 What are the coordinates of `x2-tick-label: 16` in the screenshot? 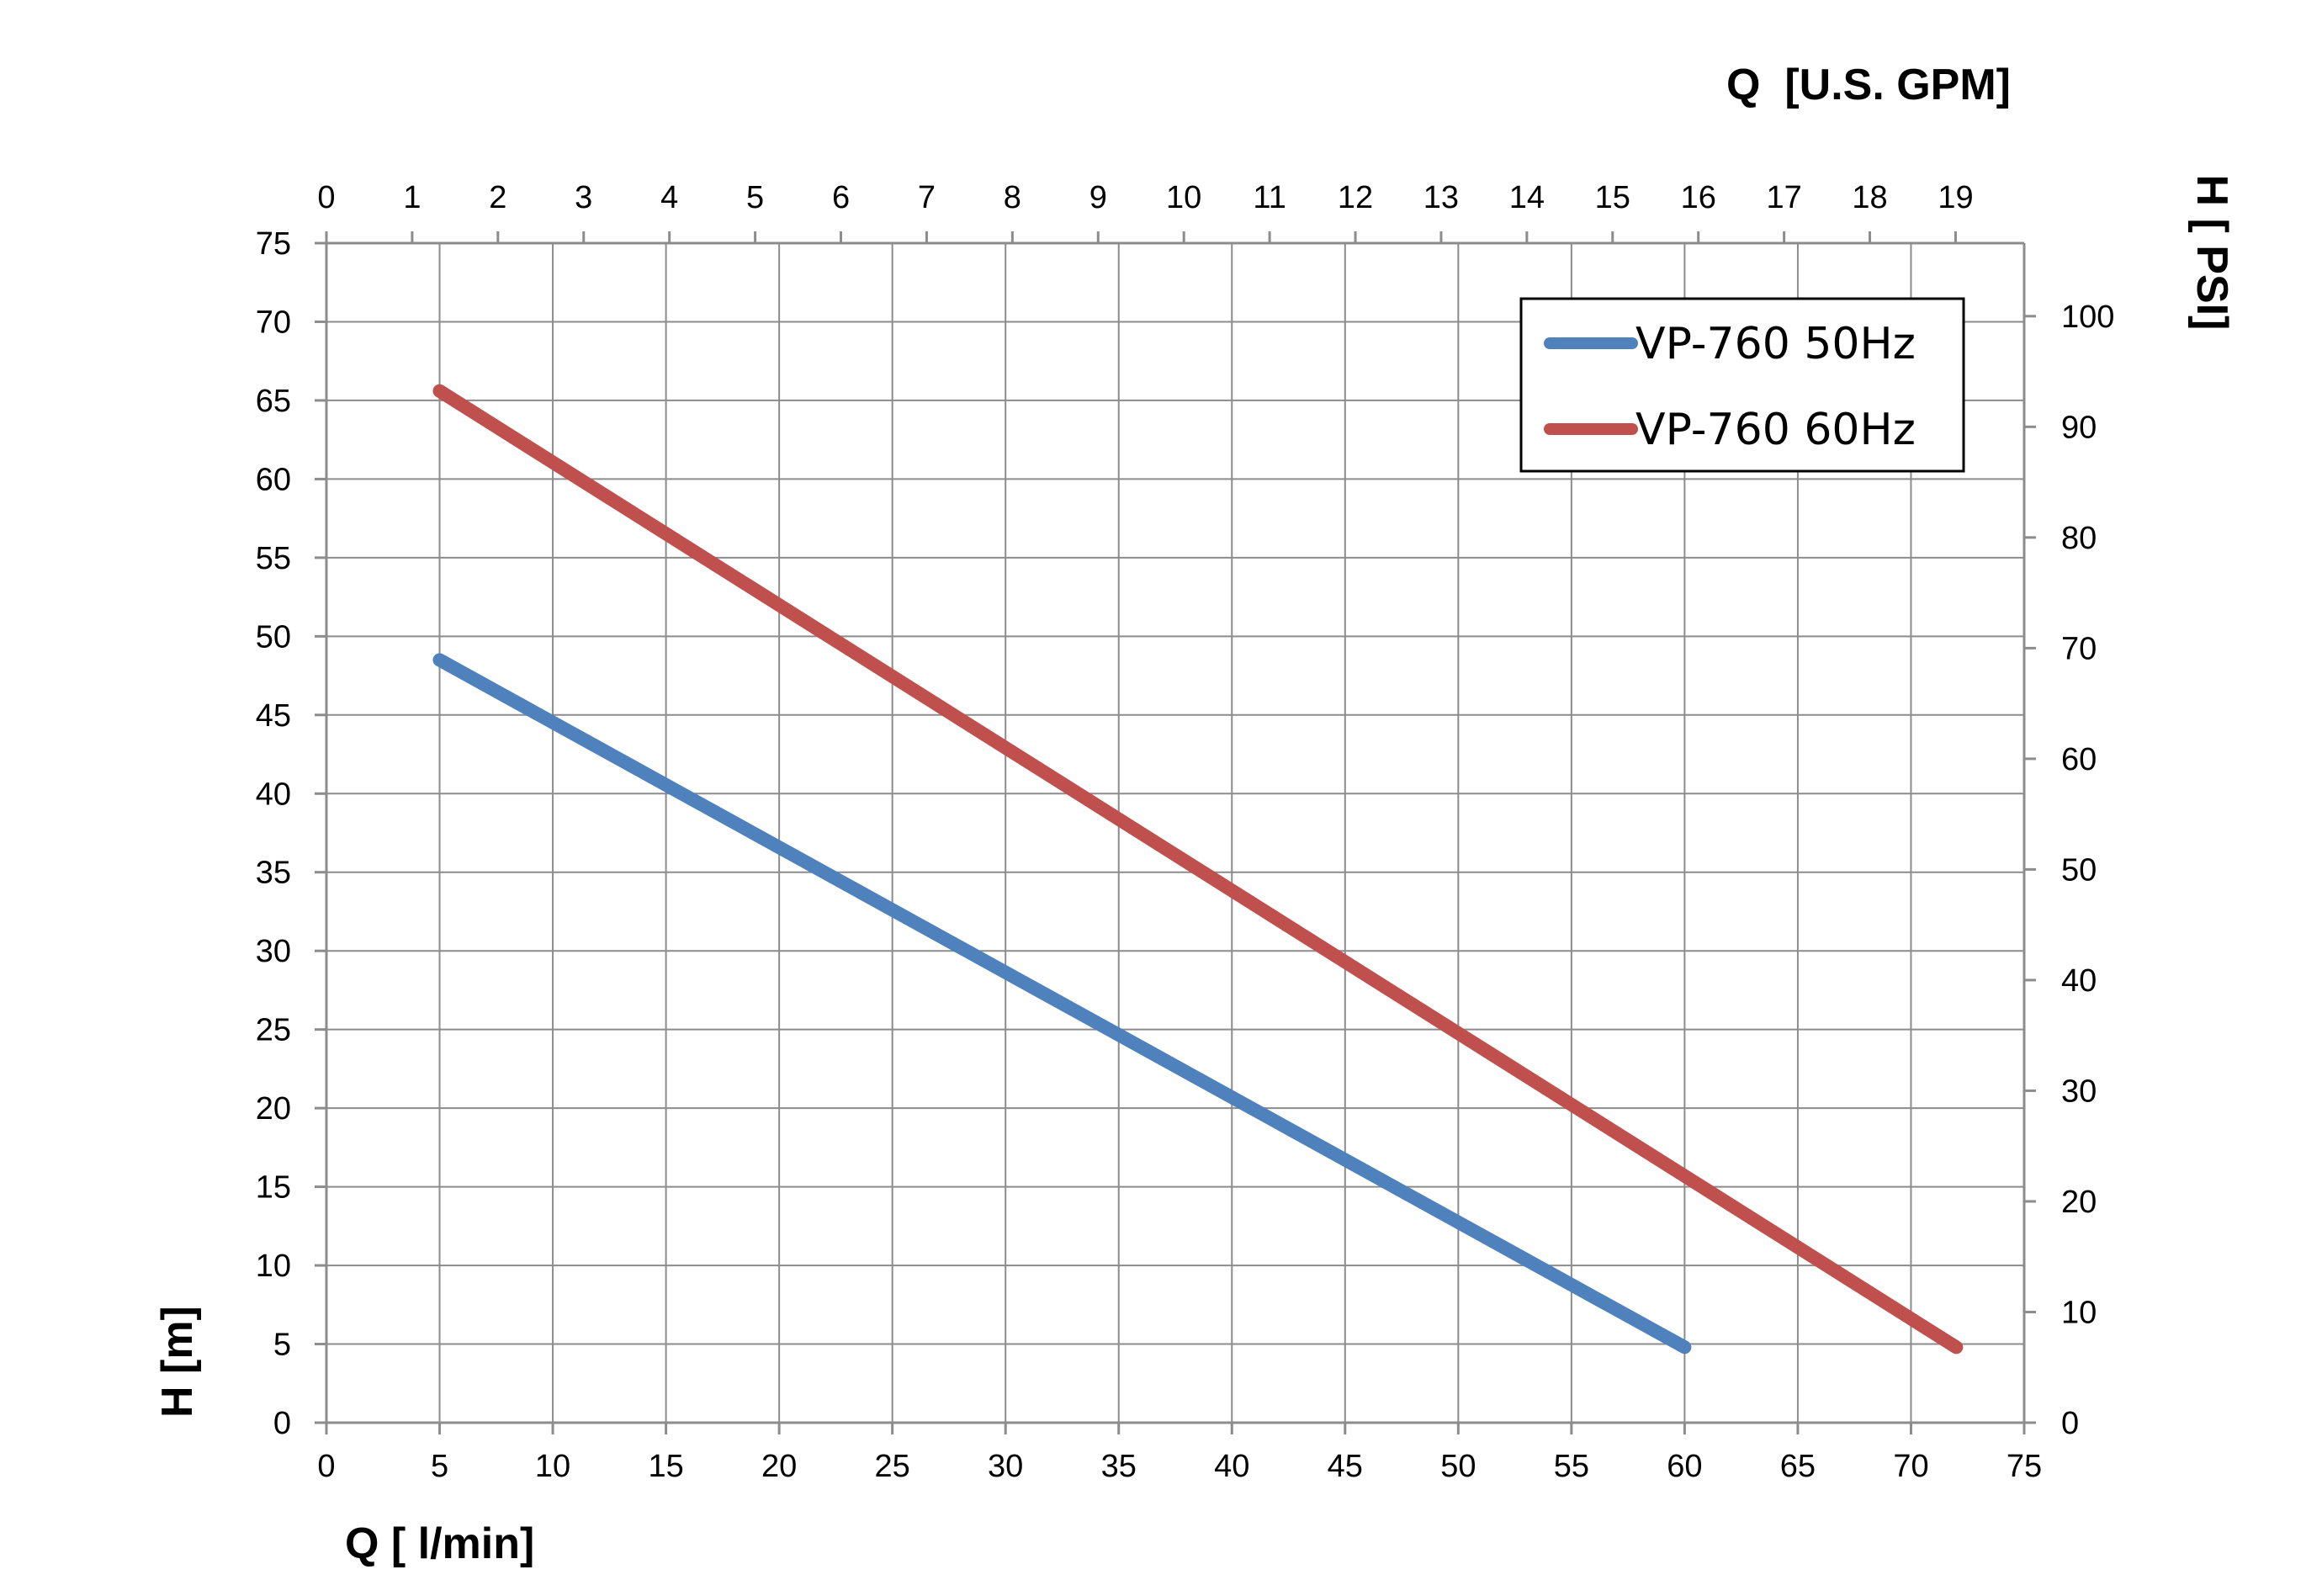 It's located at (1698, 197).